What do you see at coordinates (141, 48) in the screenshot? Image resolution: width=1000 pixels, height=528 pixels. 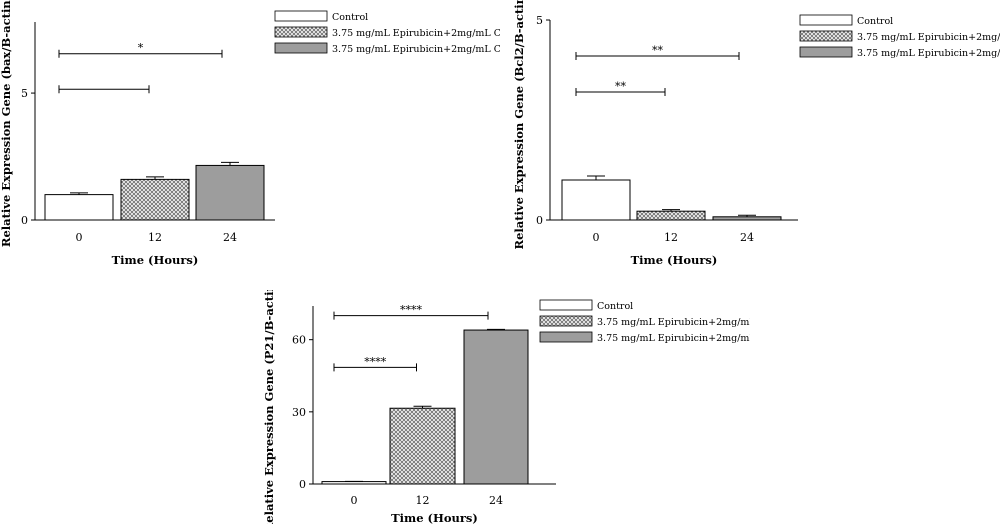 I see `significance-label: *` at bounding box center [141, 48].